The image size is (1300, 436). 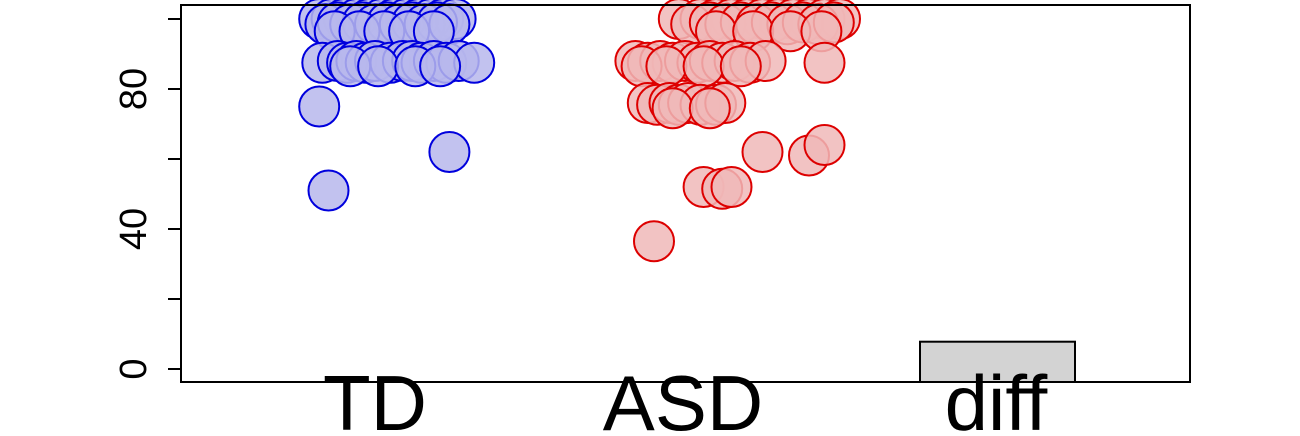 What do you see at coordinates (996, 397) in the screenshot?
I see `category-label-diff: diff` at bounding box center [996, 397].